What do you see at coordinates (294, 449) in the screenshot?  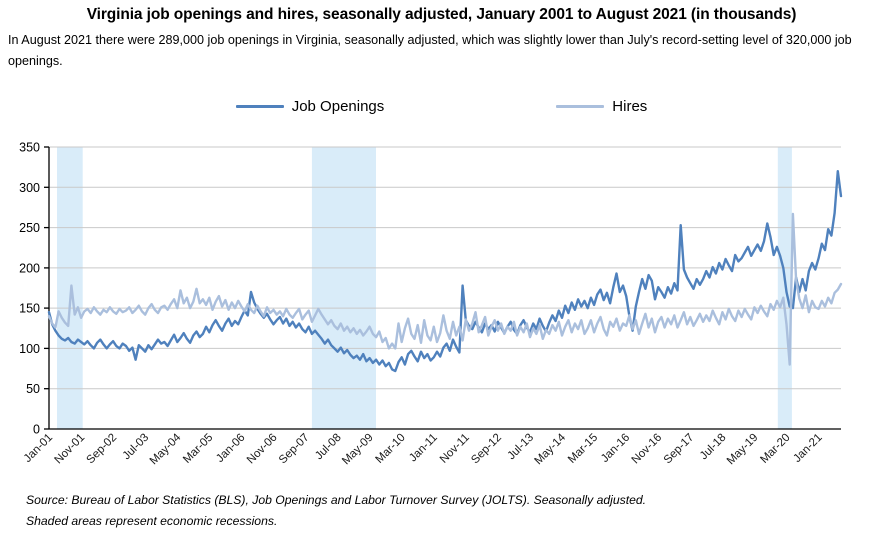 I see `x-axis-label: Sep-07` at bounding box center [294, 449].